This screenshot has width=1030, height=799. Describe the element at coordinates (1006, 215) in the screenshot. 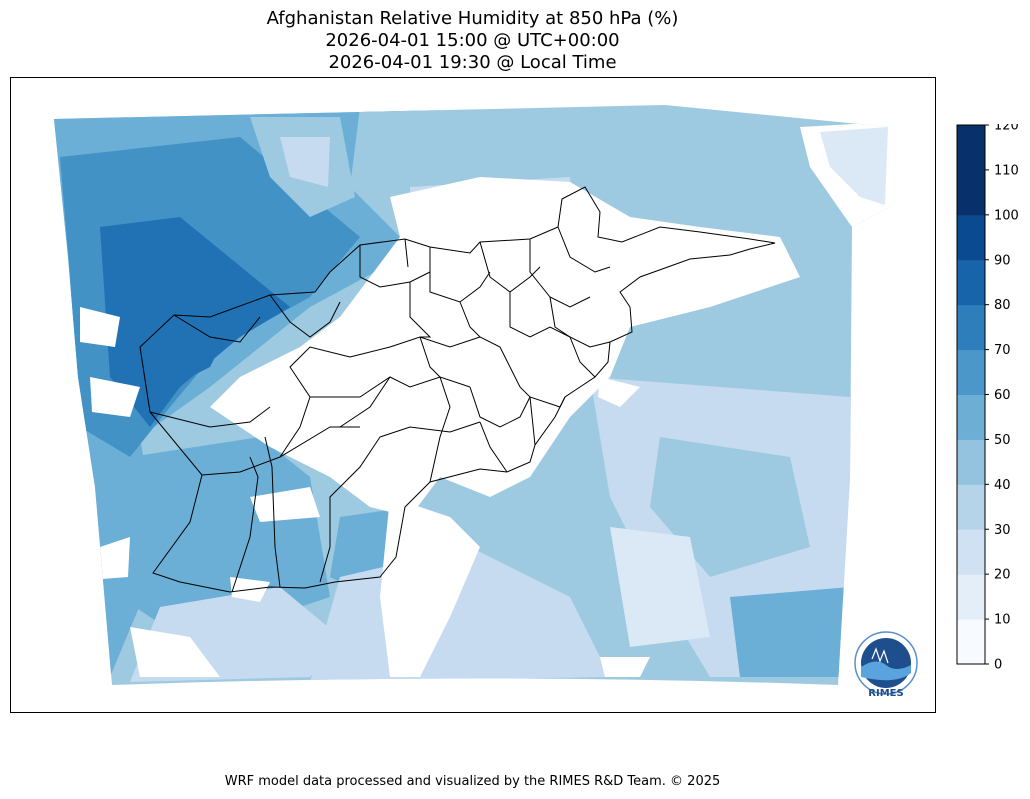

I see `colorbar-tick-label: 100` at that location.